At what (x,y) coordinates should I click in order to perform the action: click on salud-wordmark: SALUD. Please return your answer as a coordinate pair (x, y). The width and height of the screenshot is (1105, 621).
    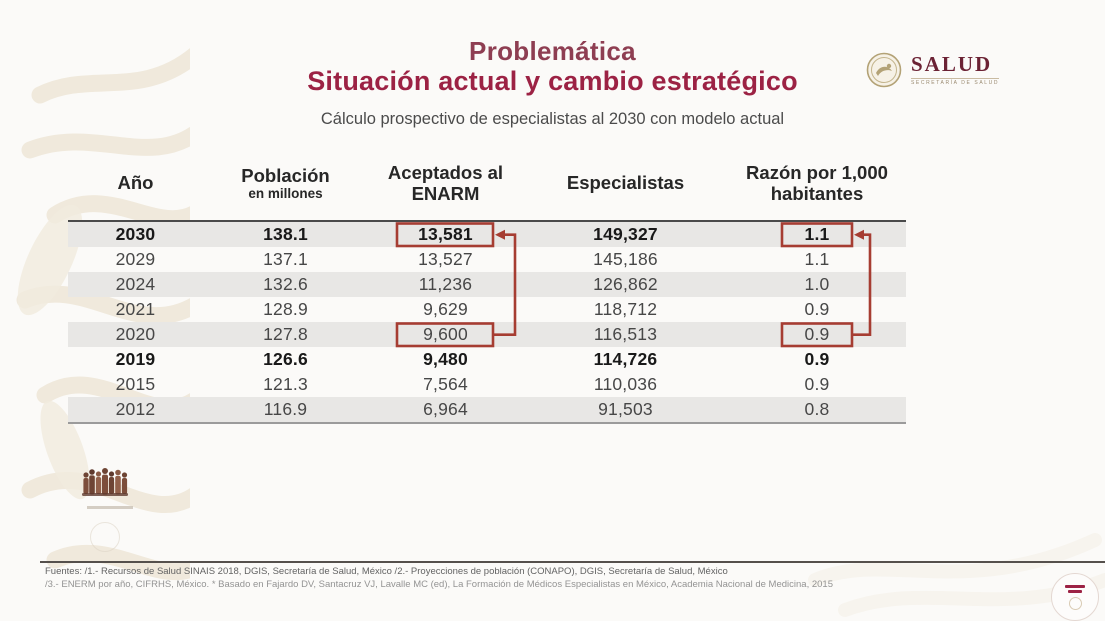
    Looking at the image, I should click on (952, 64).